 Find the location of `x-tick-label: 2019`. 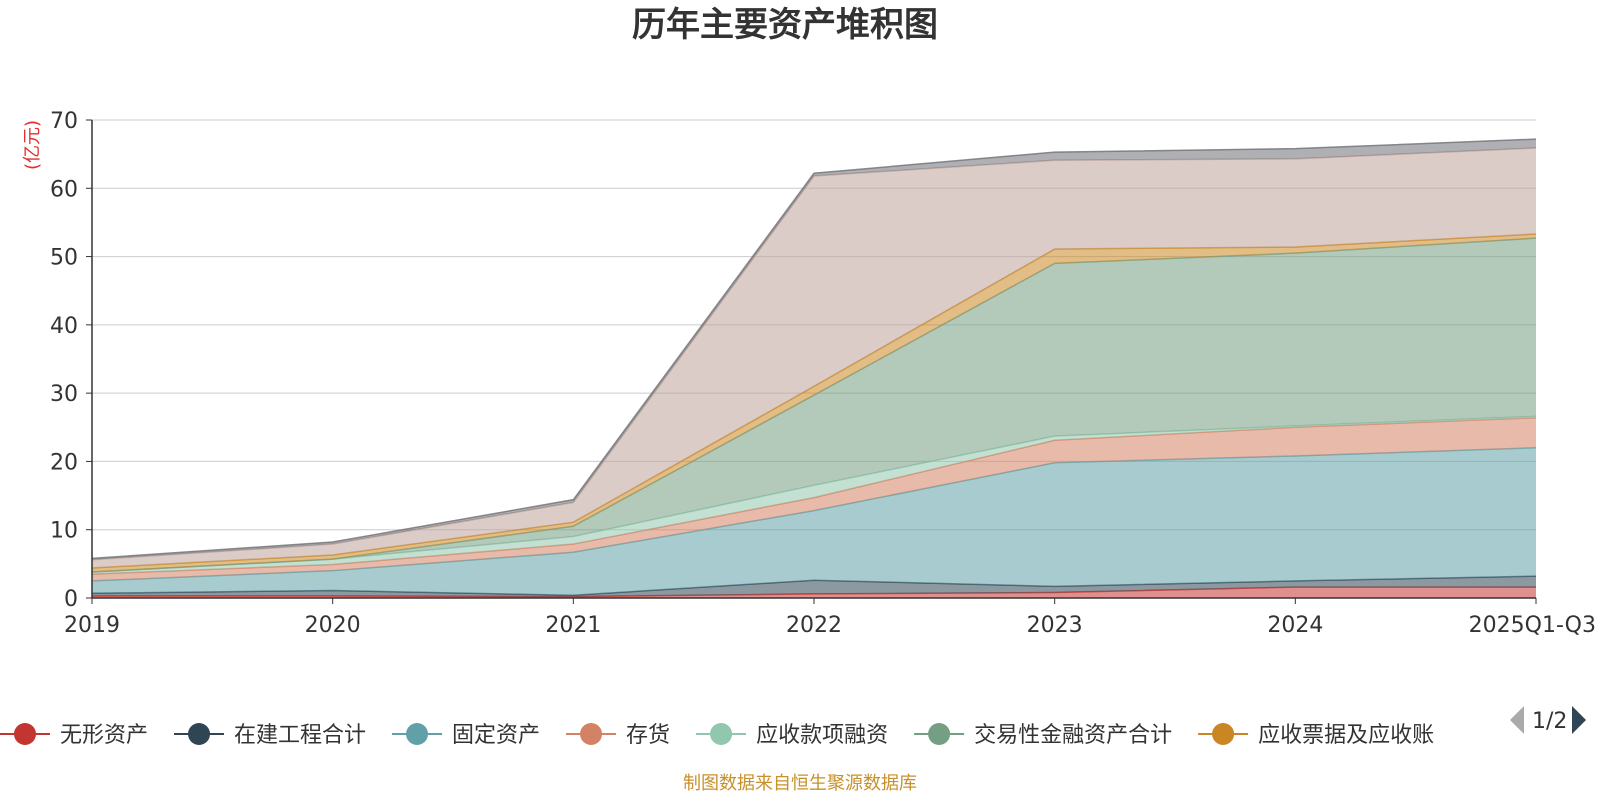

x-tick-label: 2019 is located at coordinates (92, 625).